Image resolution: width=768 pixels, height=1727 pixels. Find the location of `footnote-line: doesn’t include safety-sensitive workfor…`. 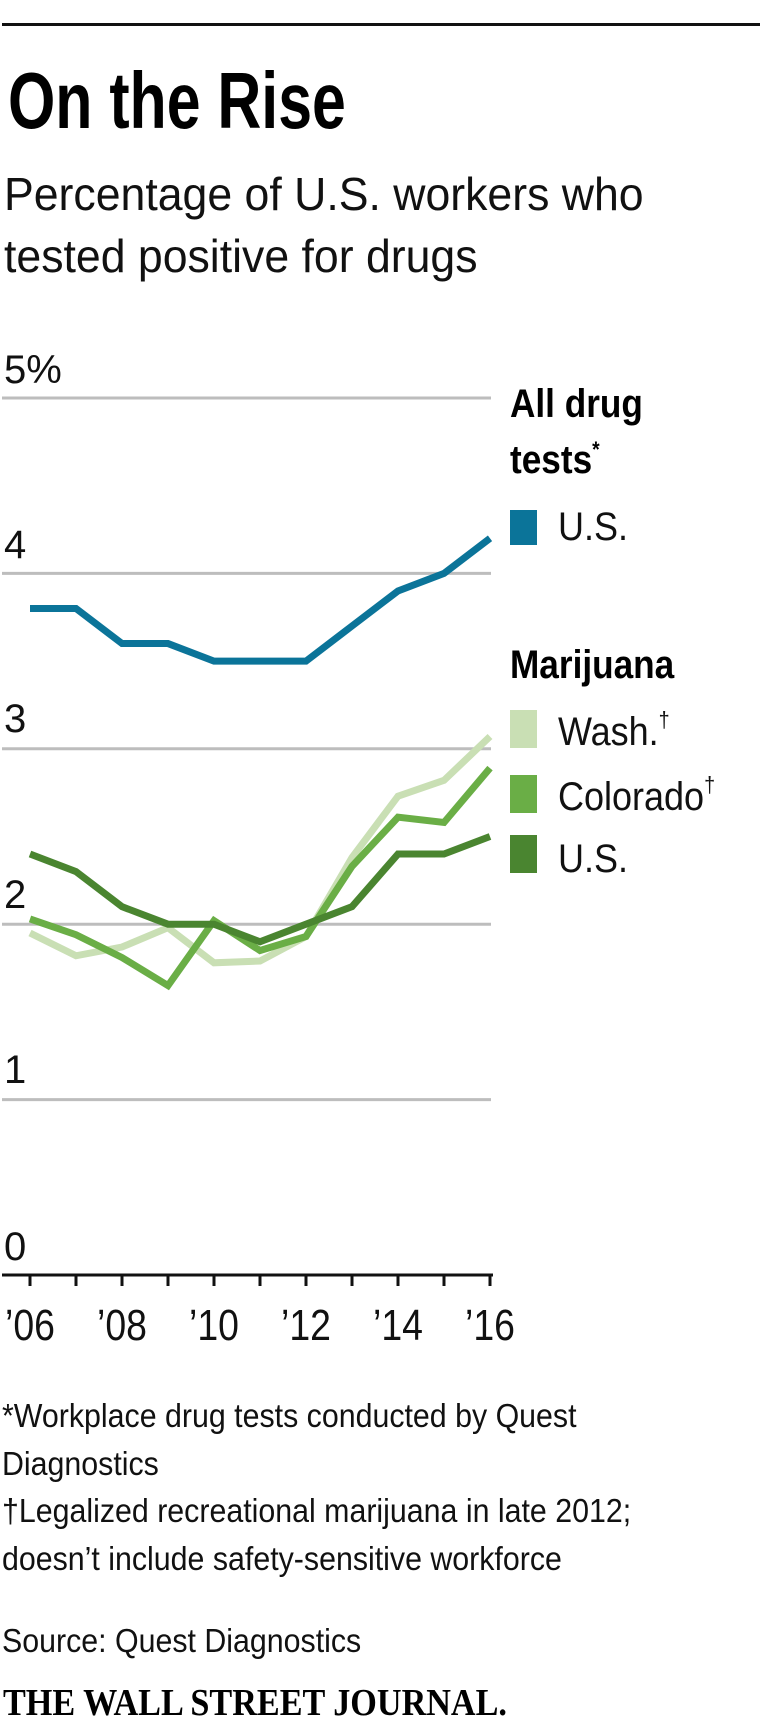

footnote-line: doesn’t include safety-sensitive workfor… is located at coordinates (282, 1558).